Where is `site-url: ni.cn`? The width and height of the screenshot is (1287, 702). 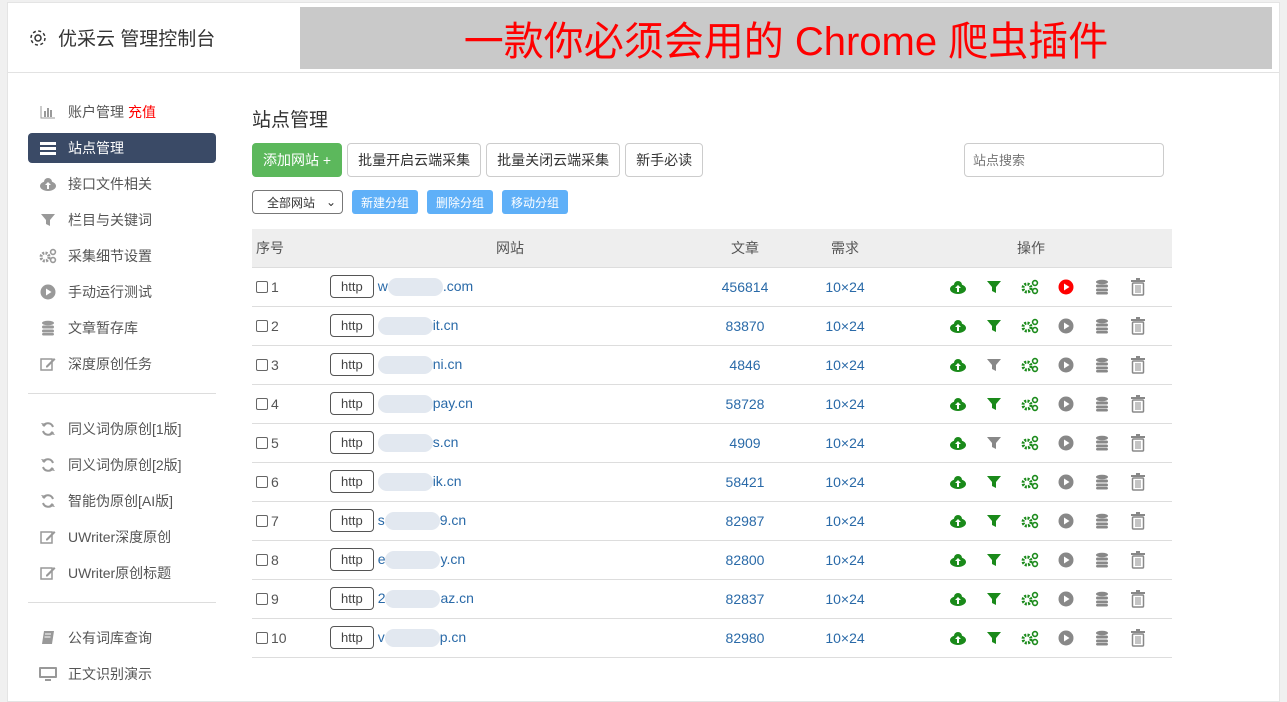
site-url: ni.cn is located at coordinates (419, 365).